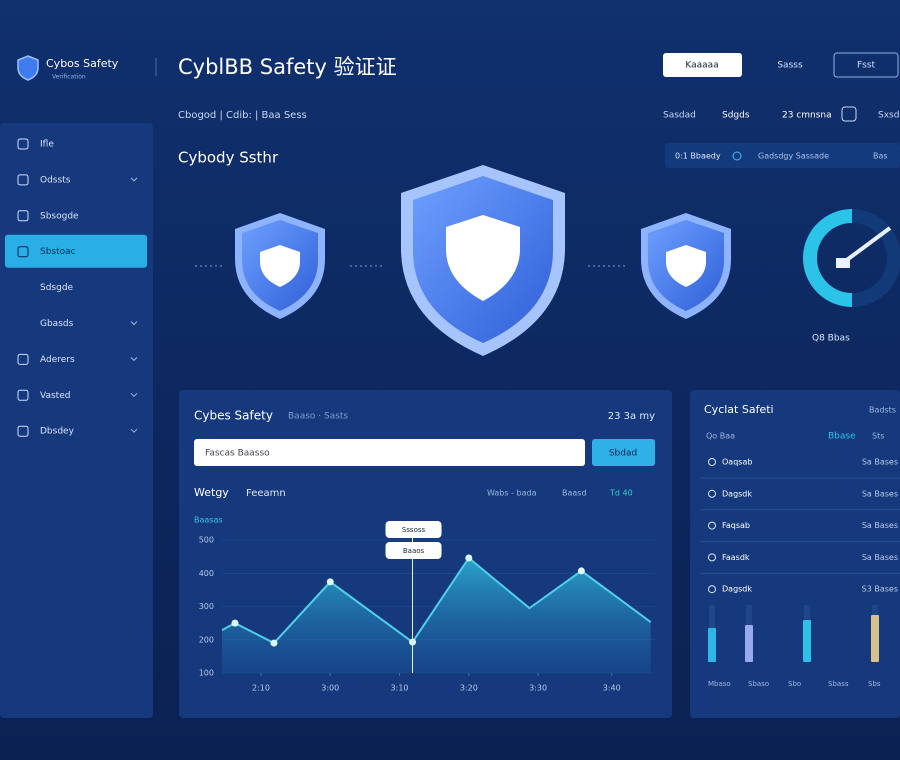 The height and width of the screenshot is (760, 900). Describe the element at coordinates (57, 432) in the screenshot. I see `sidebar-item: Dbsdey` at that location.